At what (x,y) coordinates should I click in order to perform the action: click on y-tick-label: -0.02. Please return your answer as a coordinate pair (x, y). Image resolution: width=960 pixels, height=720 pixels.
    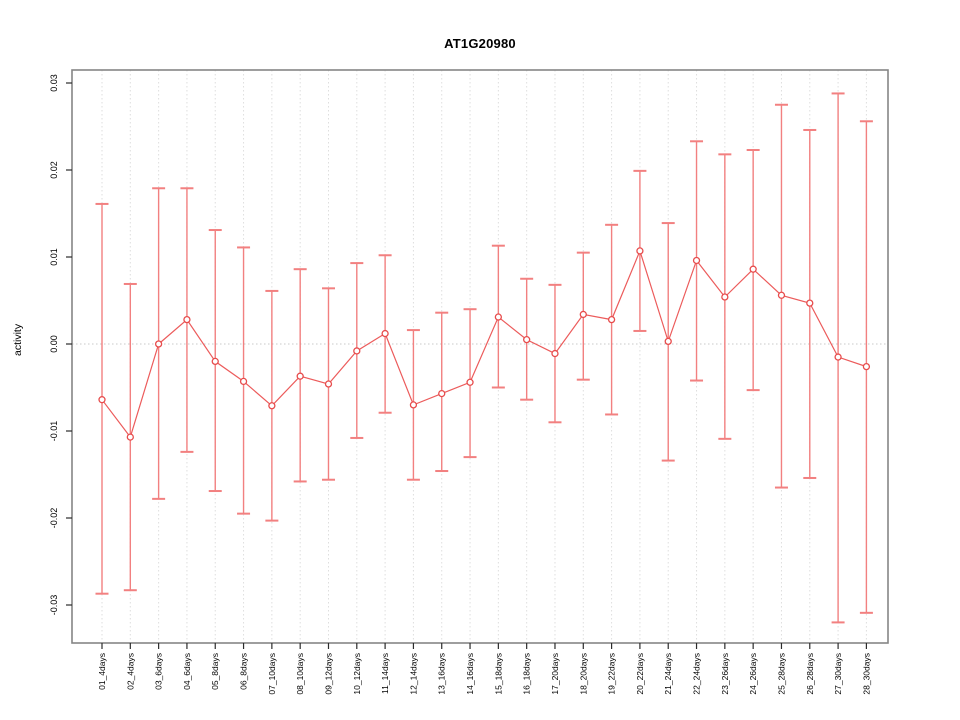
    Looking at the image, I should click on (54, 518).